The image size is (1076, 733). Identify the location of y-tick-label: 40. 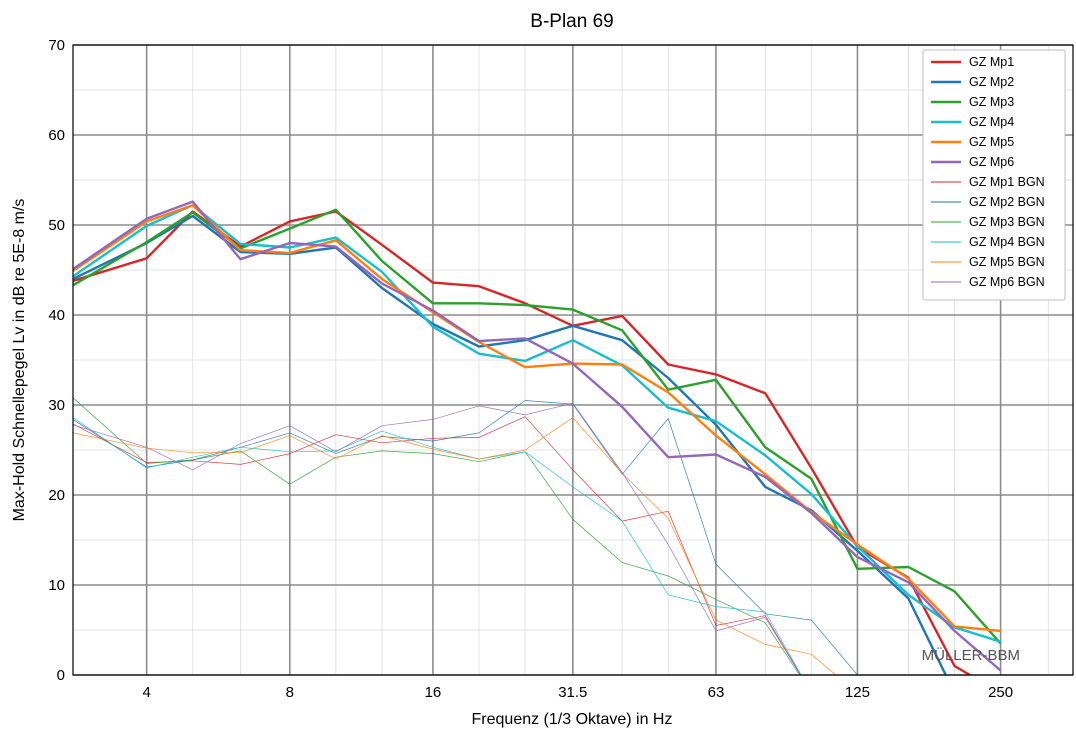
(56, 315).